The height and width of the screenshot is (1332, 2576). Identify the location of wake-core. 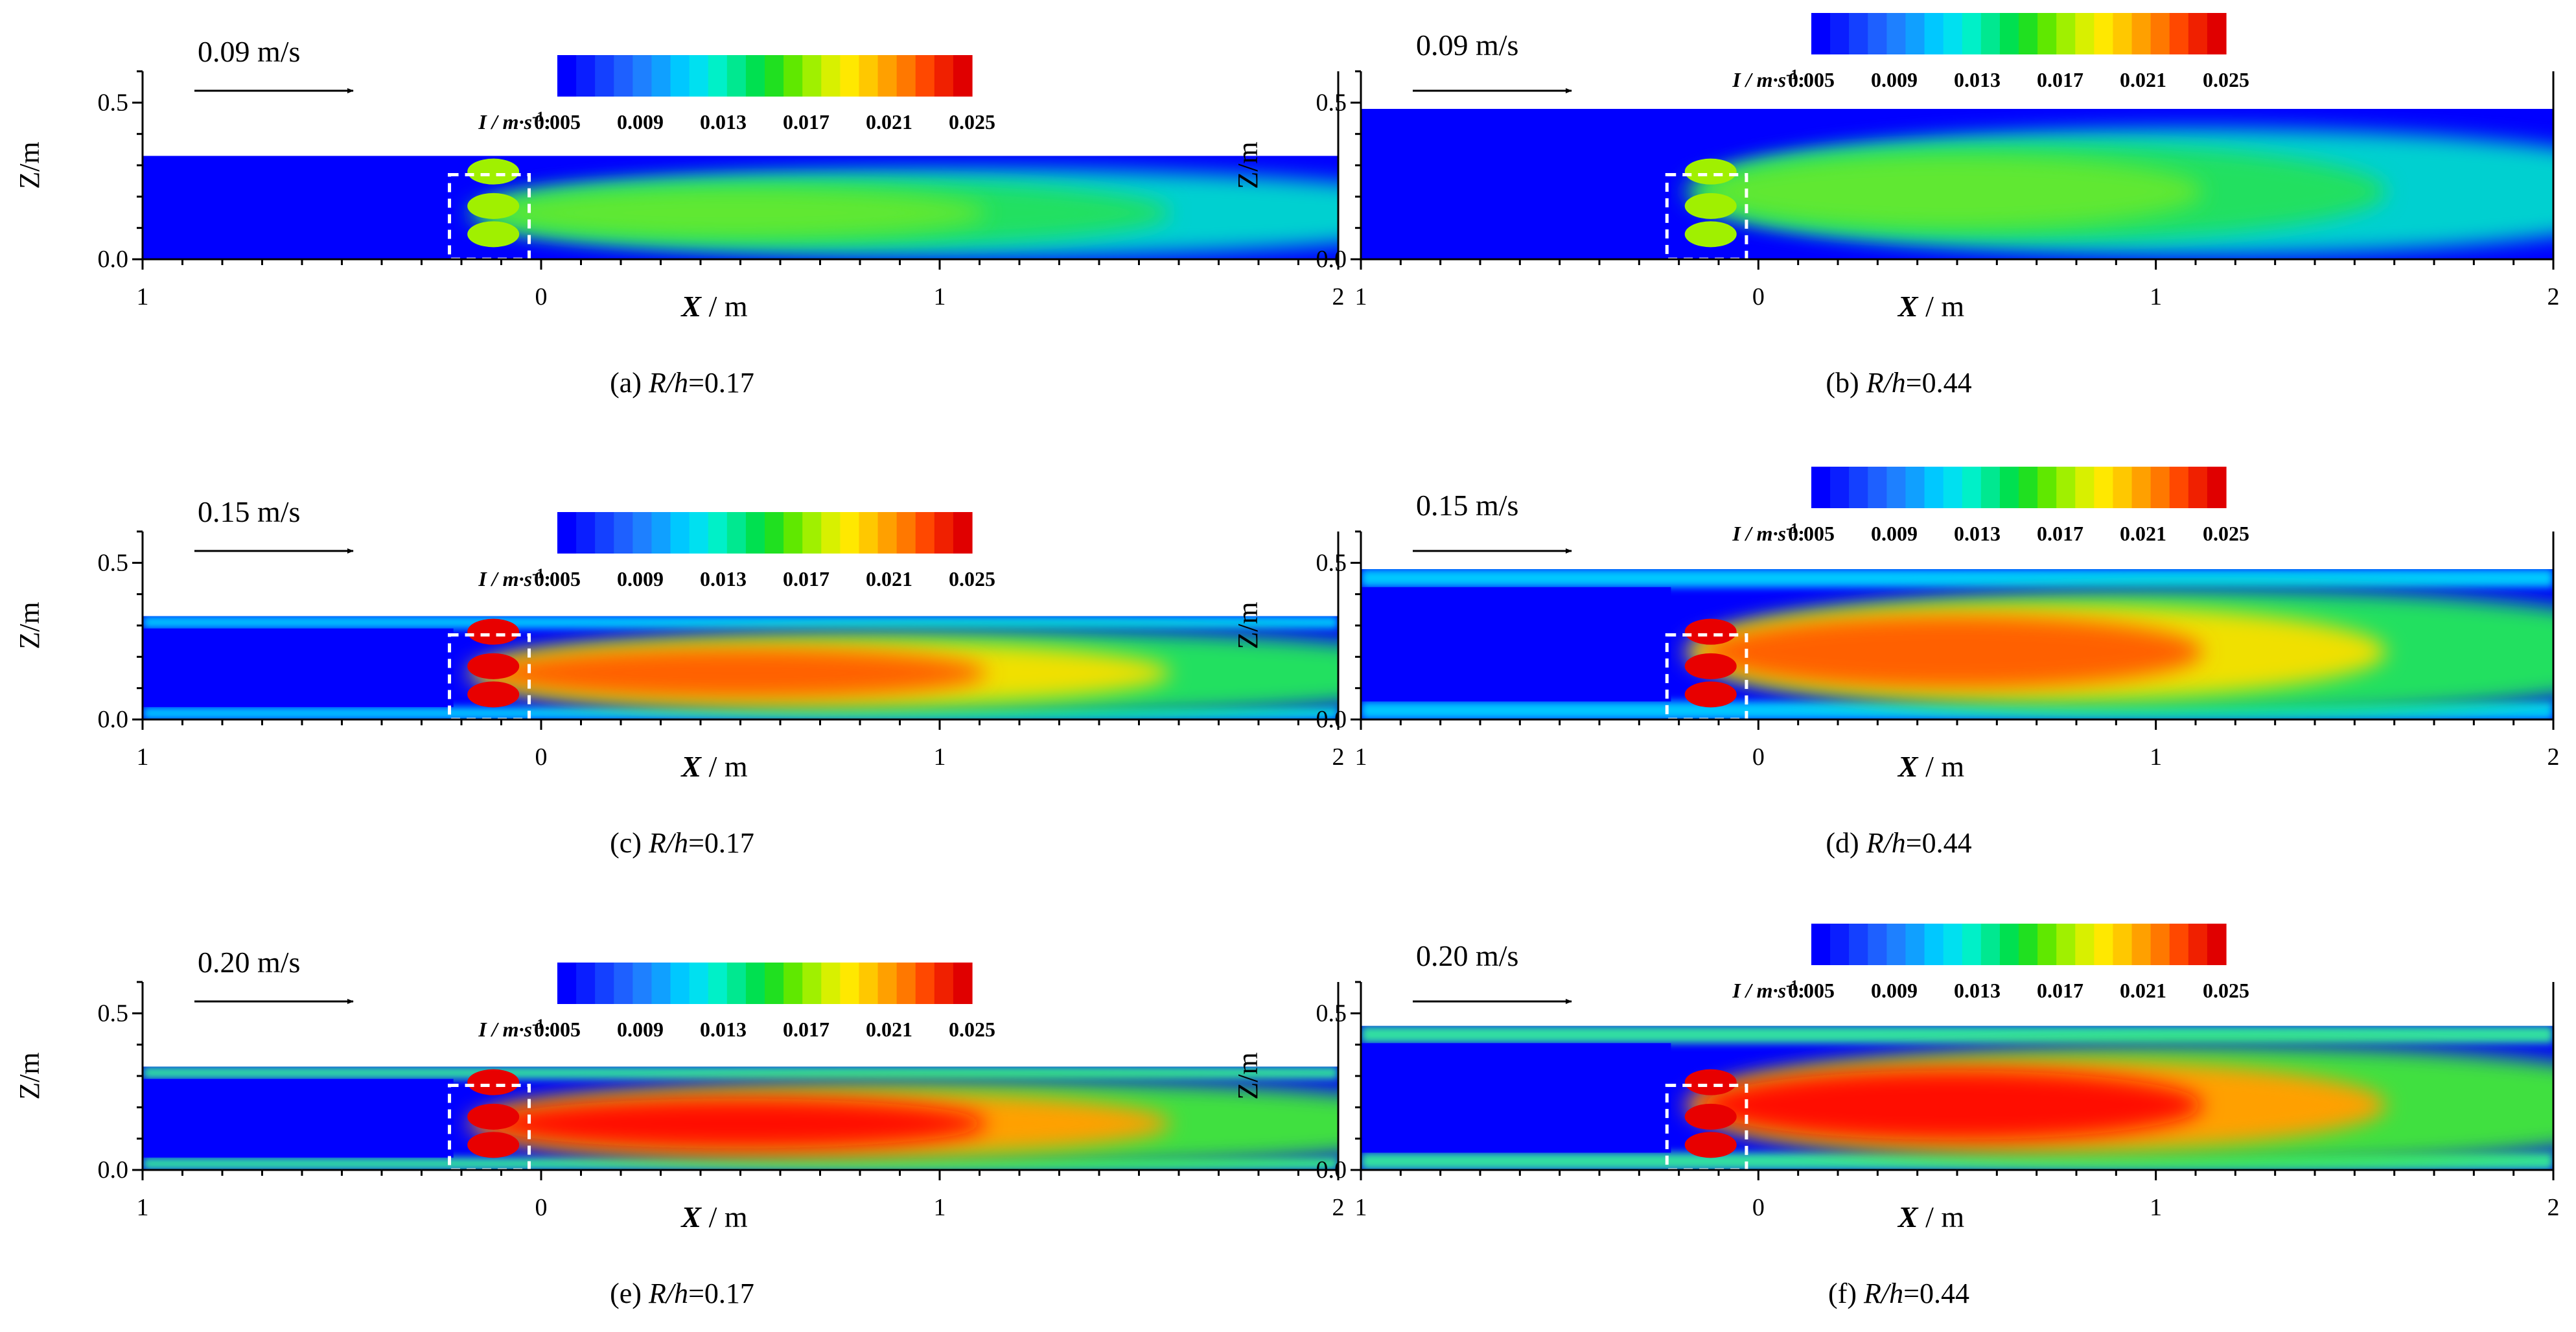
(1953, 1105).